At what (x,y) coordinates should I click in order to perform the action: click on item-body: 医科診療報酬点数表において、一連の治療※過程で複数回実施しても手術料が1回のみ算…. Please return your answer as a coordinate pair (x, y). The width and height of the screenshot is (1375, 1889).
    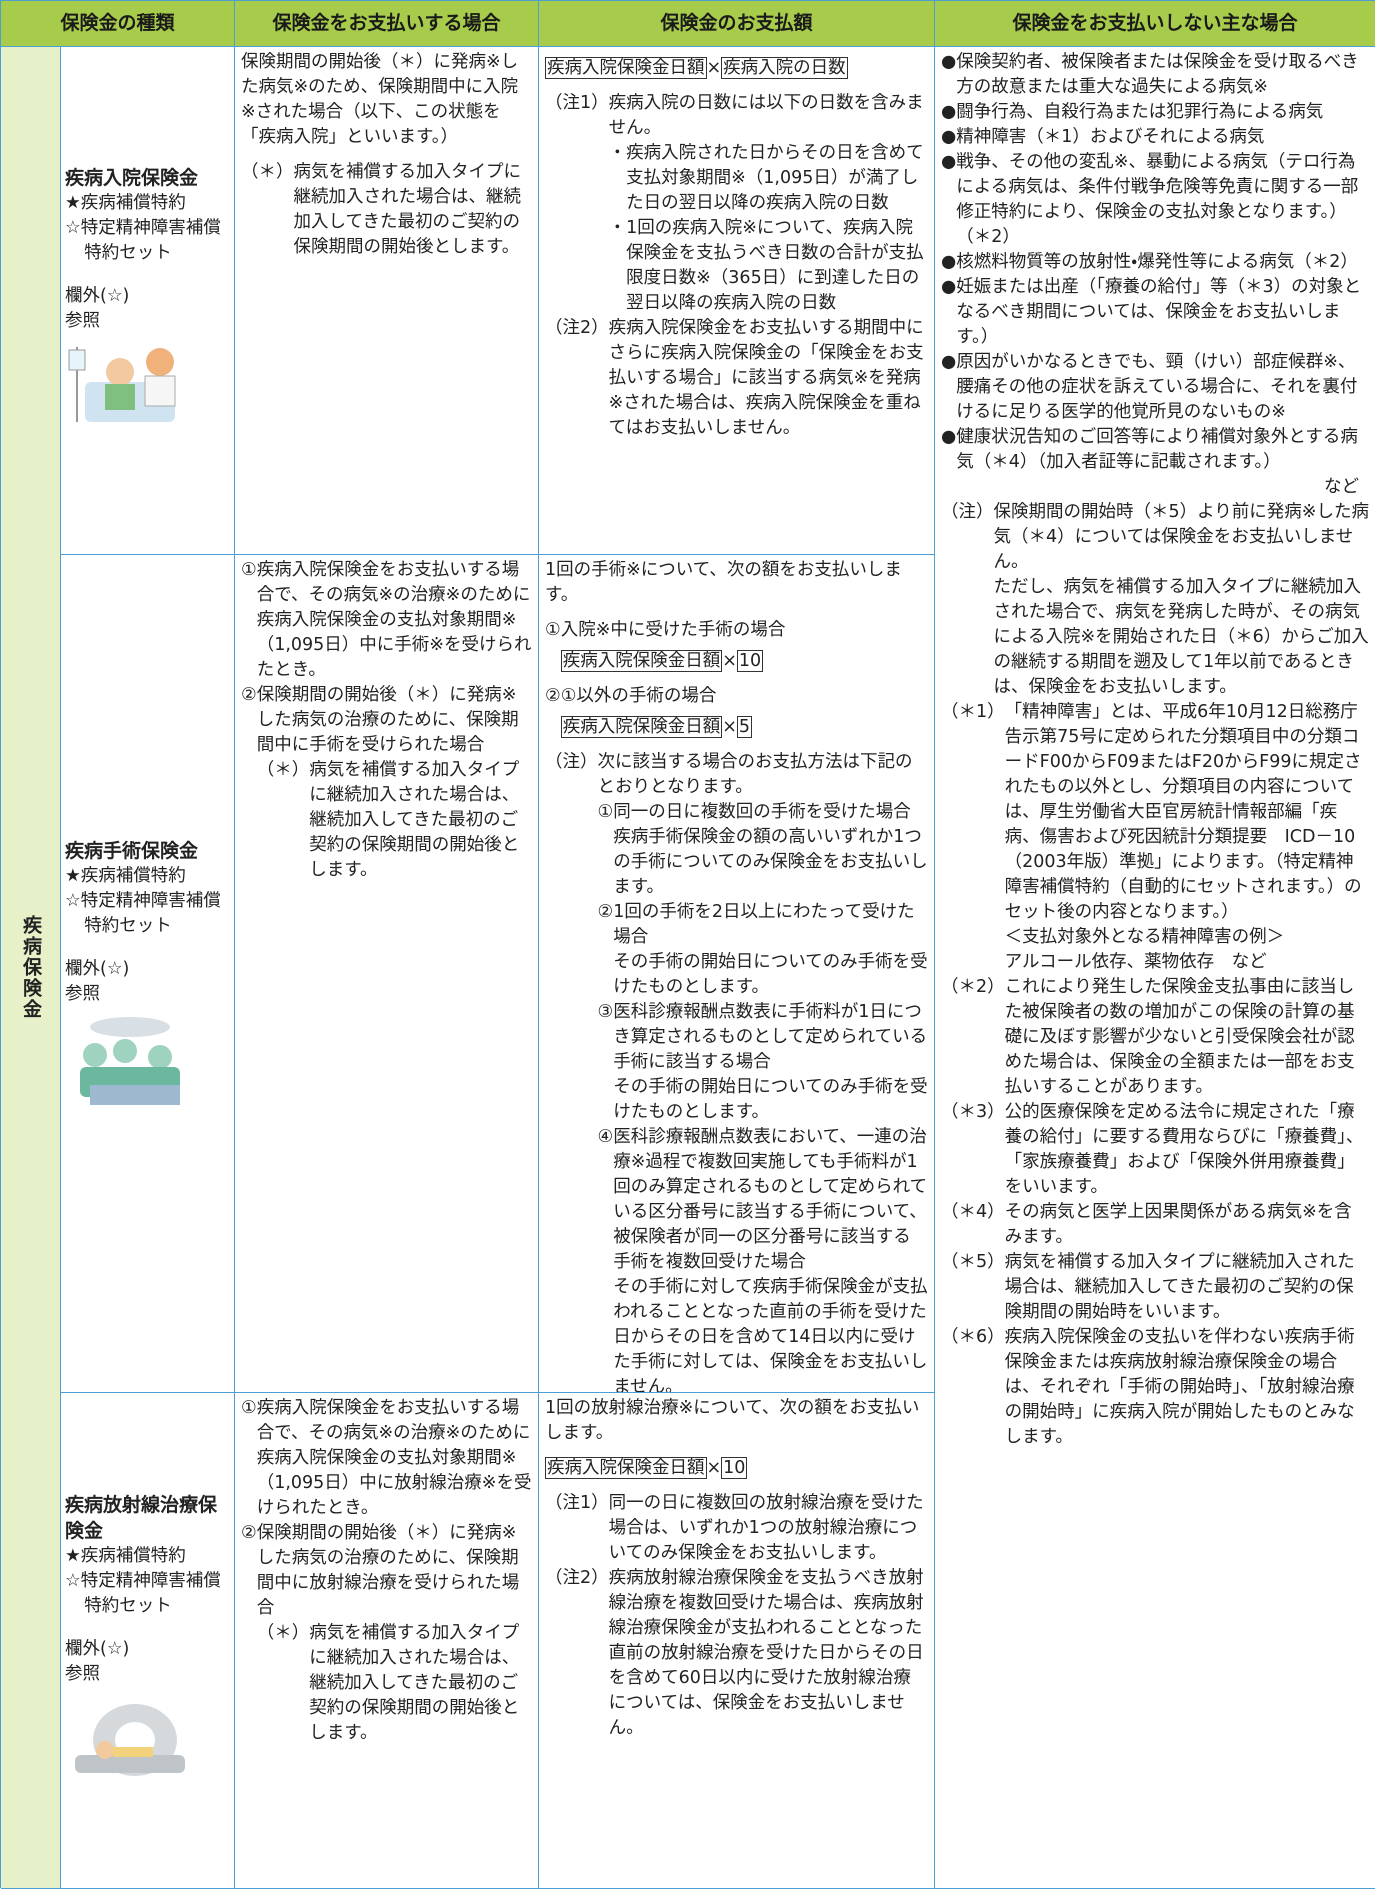
    Looking at the image, I should click on (770, 1258).